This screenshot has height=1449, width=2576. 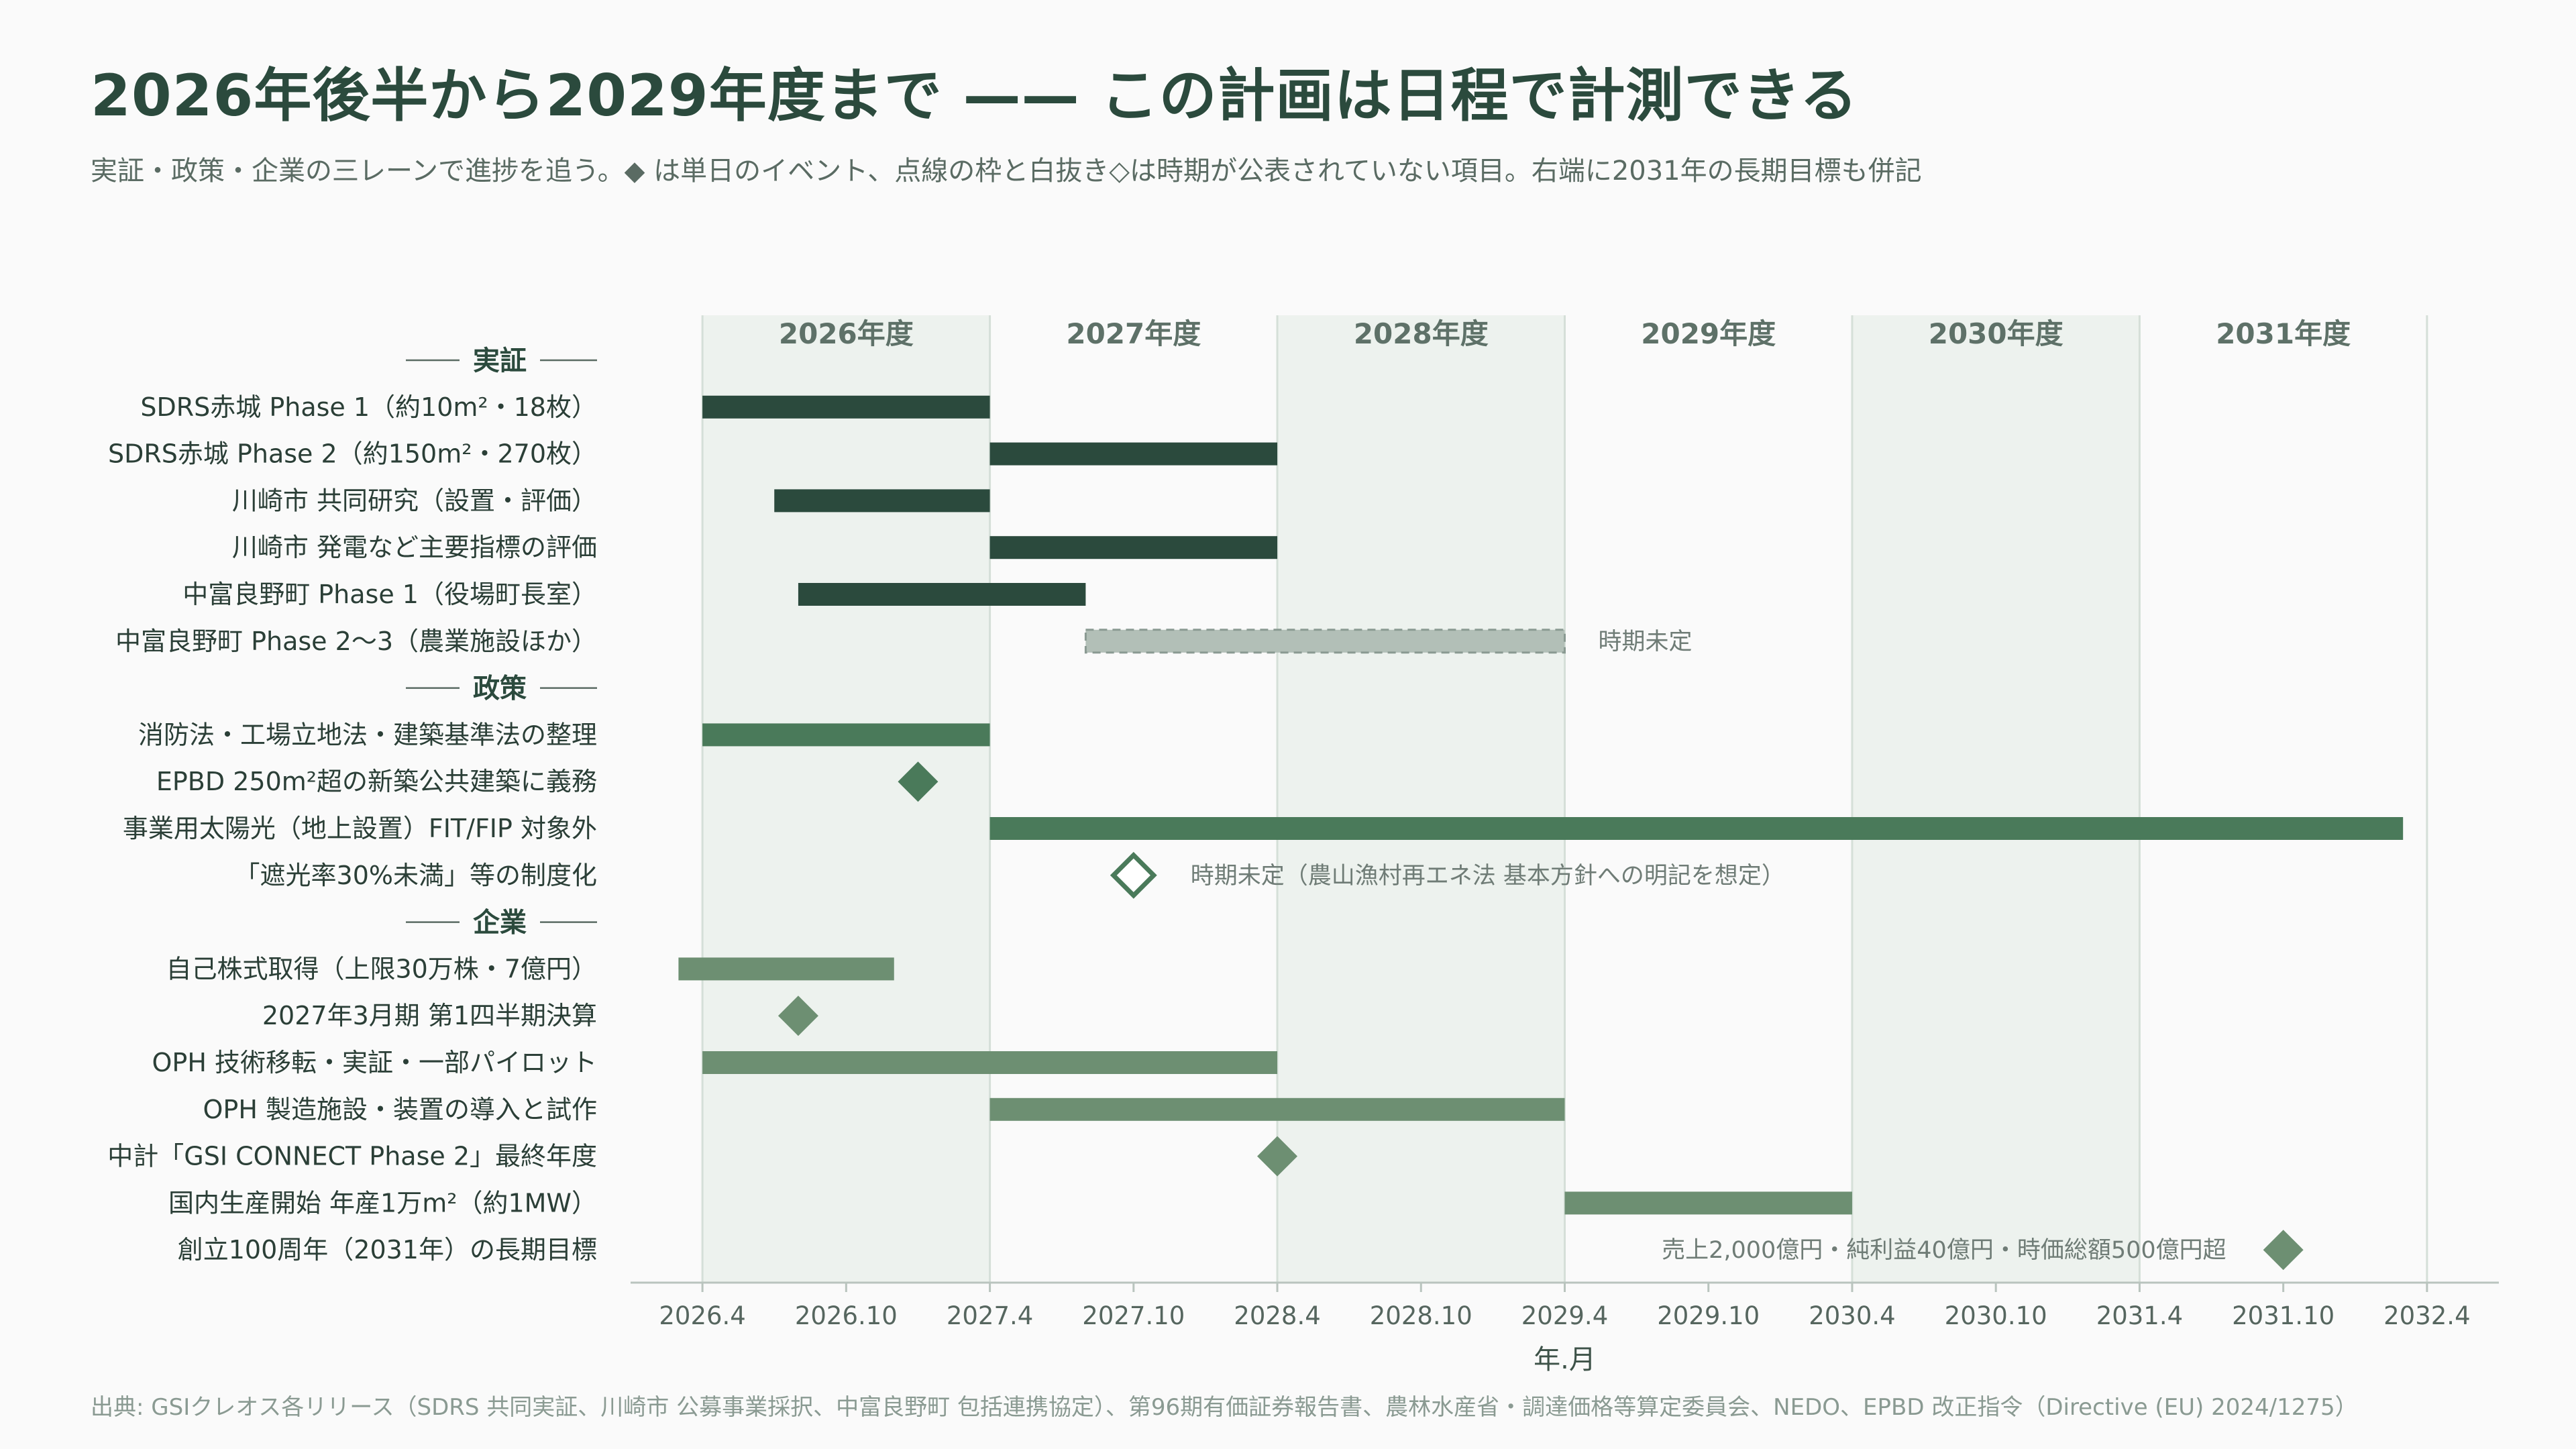 I want to click on x-tick-label: 2026.4, so click(x=702, y=1315).